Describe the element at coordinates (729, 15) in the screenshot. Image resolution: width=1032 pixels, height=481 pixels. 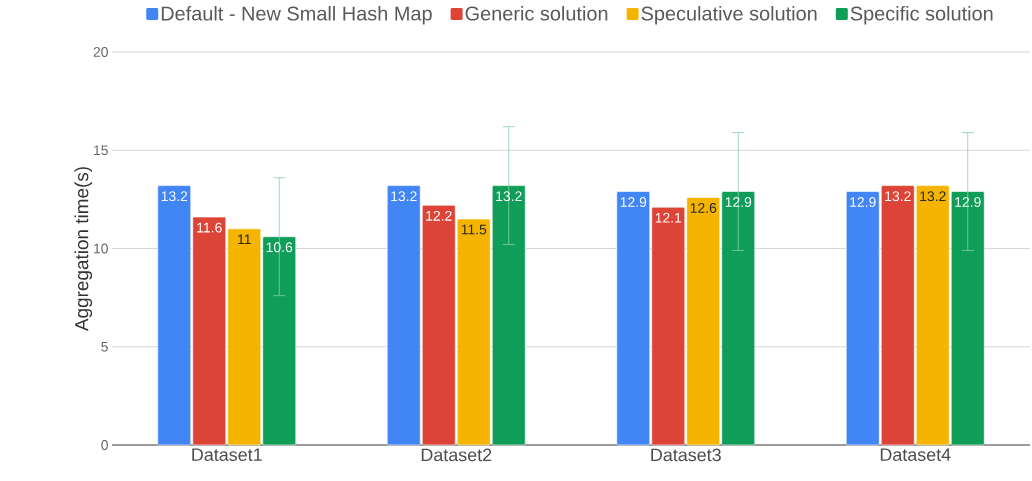
I see `legend-label: Speculative solution` at that location.